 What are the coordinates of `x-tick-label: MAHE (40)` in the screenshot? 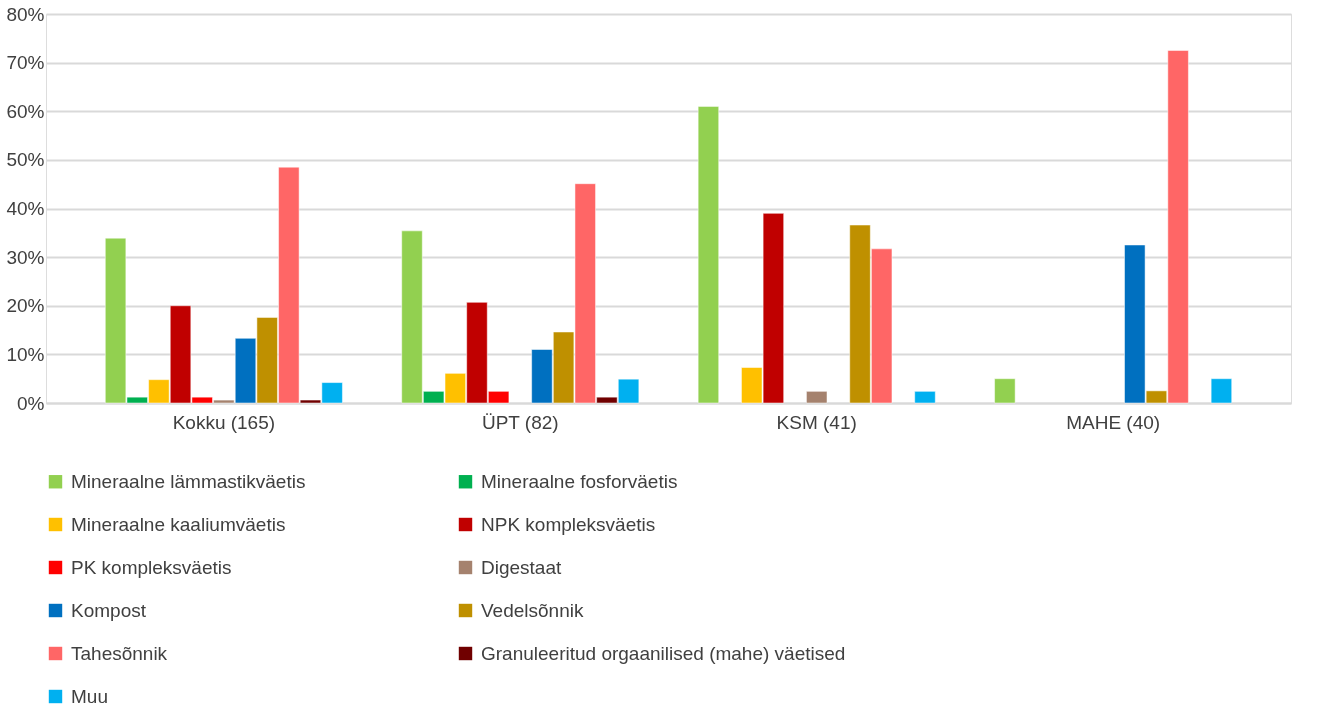 It's located at (1113, 422).